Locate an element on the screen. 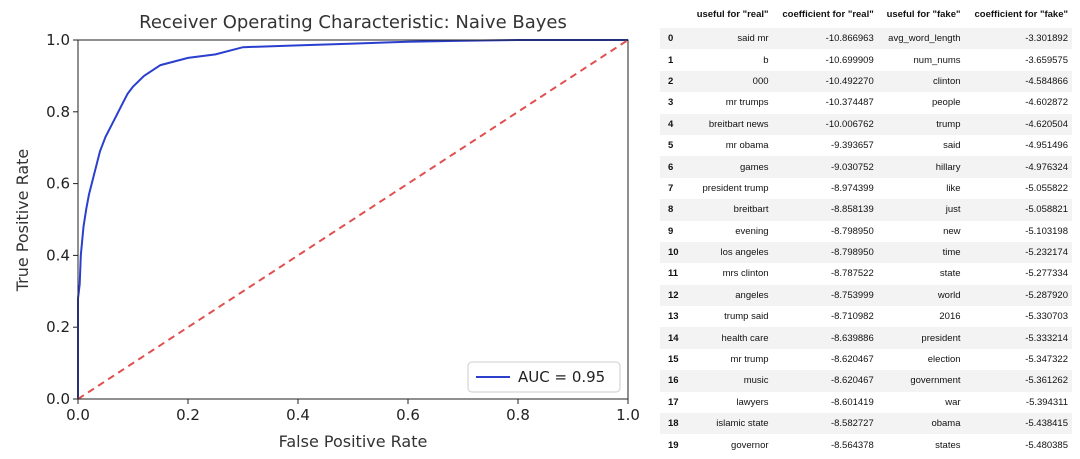 The width and height of the screenshot is (1080, 459). table-row: 12 angeles -8.753999 world -5.287920 is located at coordinates (866, 295).